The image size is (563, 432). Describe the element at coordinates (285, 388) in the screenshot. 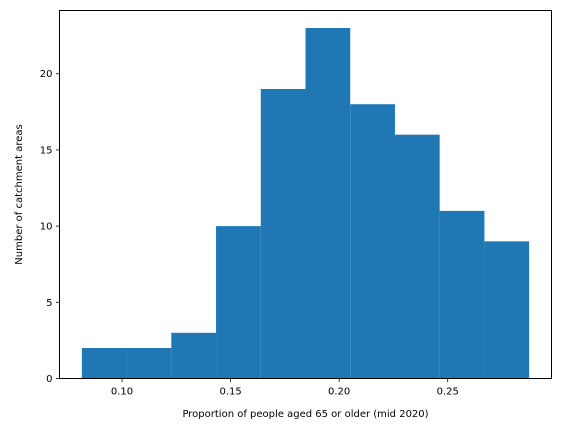

I see `x-axis-ticks: 0.10 0.15 0.20 0.25` at that location.